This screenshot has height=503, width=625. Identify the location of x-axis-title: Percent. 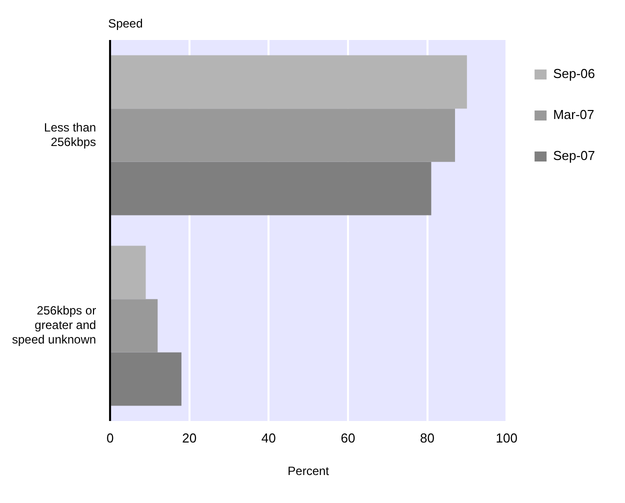
(309, 471).